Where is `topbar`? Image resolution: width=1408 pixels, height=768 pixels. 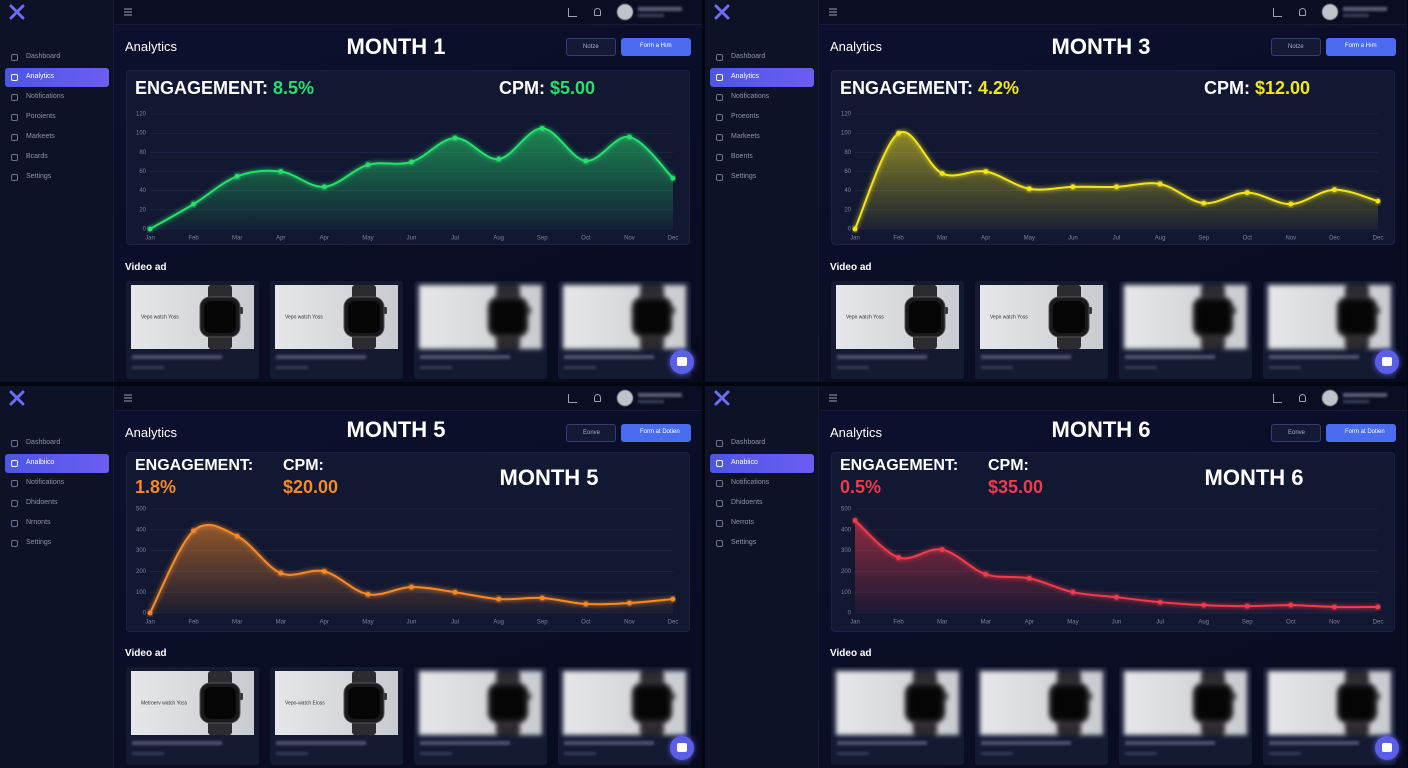 topbar is located at coordinates (408, 398).